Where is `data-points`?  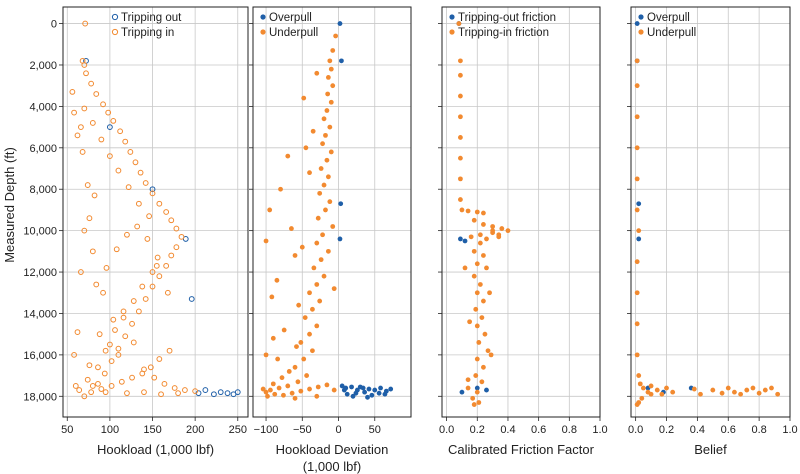 data-points is located at coordinates (327, 211).